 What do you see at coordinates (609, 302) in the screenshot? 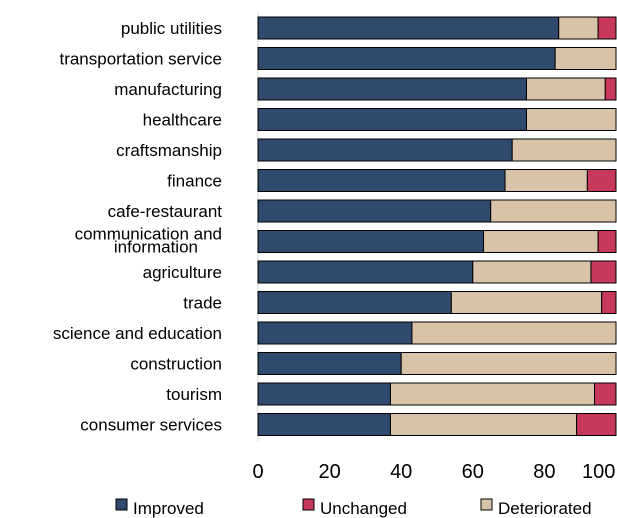
I see `bar-unchanged-trade` at bounding box center [609, 302].